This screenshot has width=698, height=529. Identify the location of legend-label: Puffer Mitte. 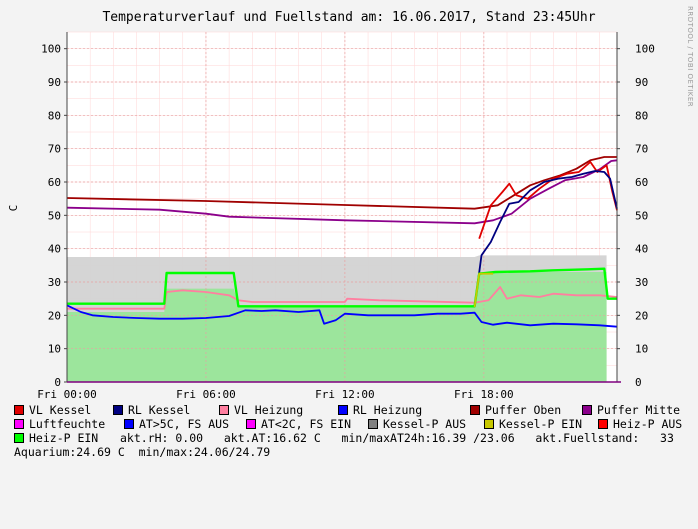
(639, 410).